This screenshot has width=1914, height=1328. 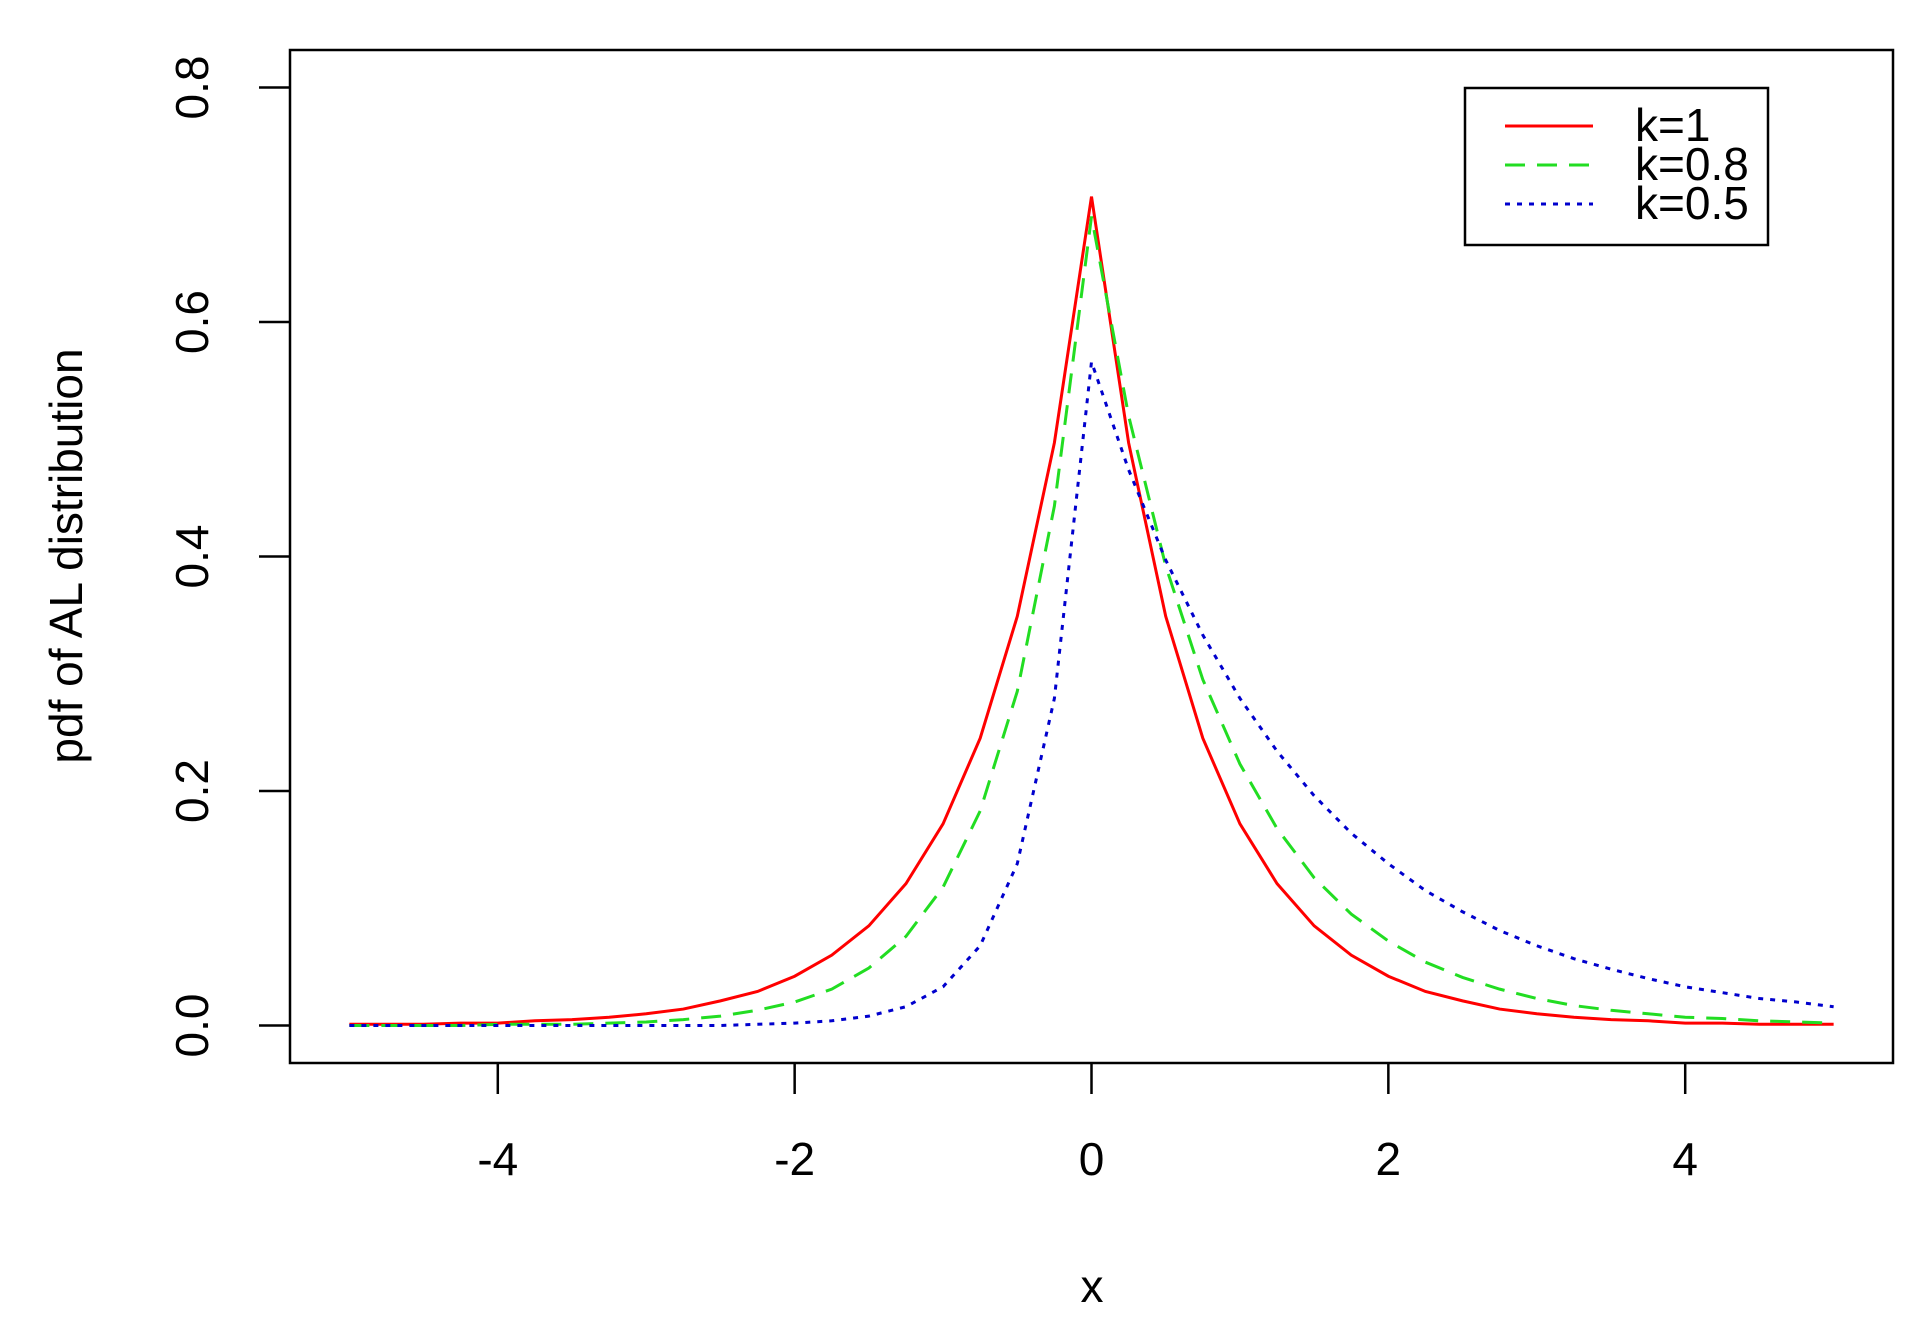 What do you see at coordinates (1692, 164) in the screenshot?
I see `legend-label: k=0.8` at bounding box center [1692, 164].